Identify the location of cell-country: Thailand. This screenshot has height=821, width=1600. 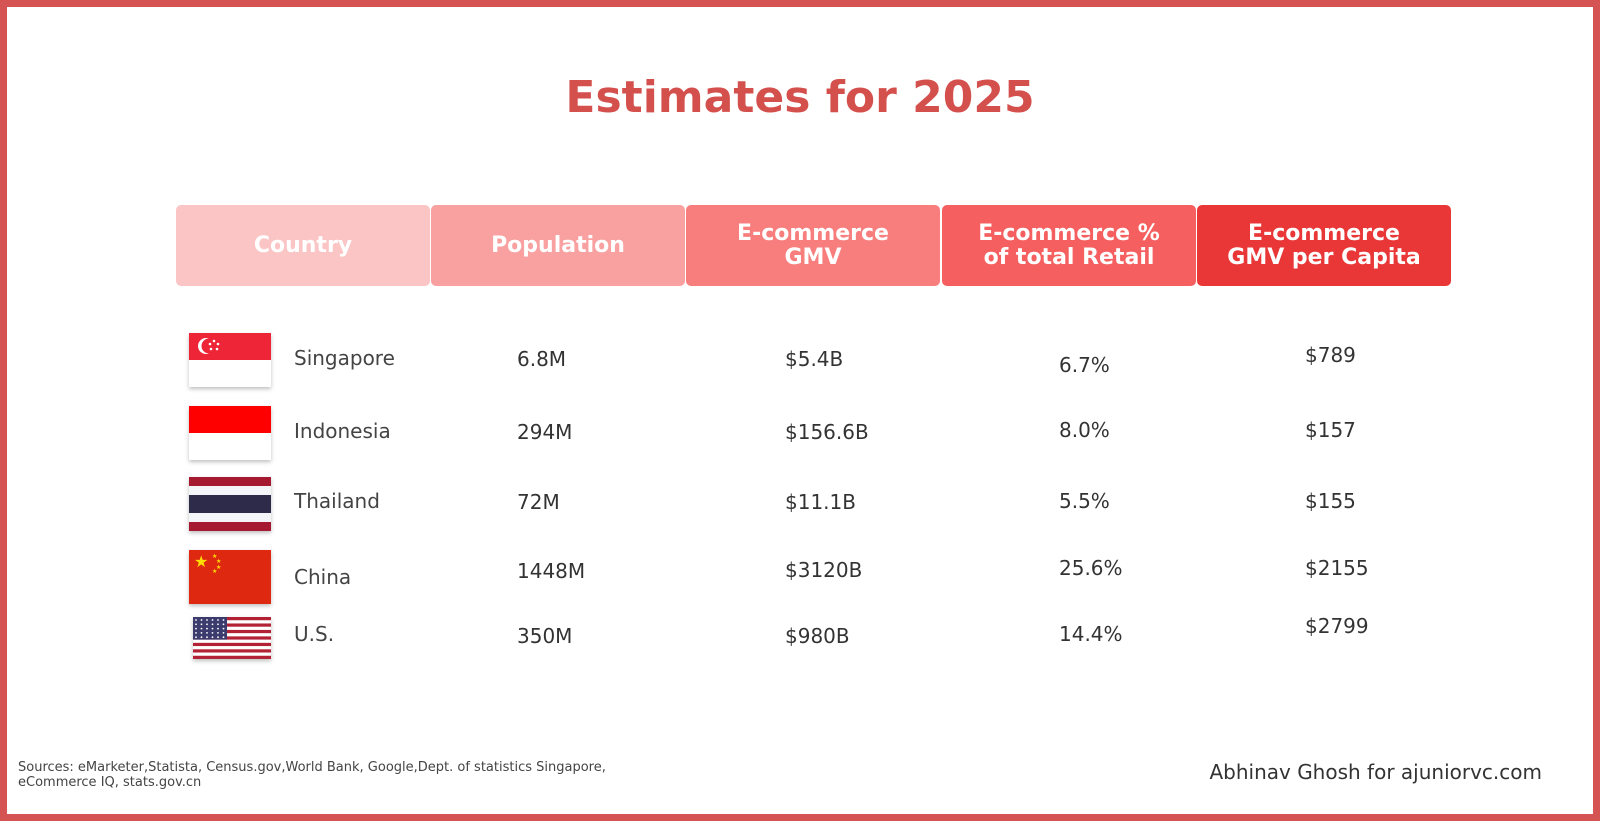
(337, 501).